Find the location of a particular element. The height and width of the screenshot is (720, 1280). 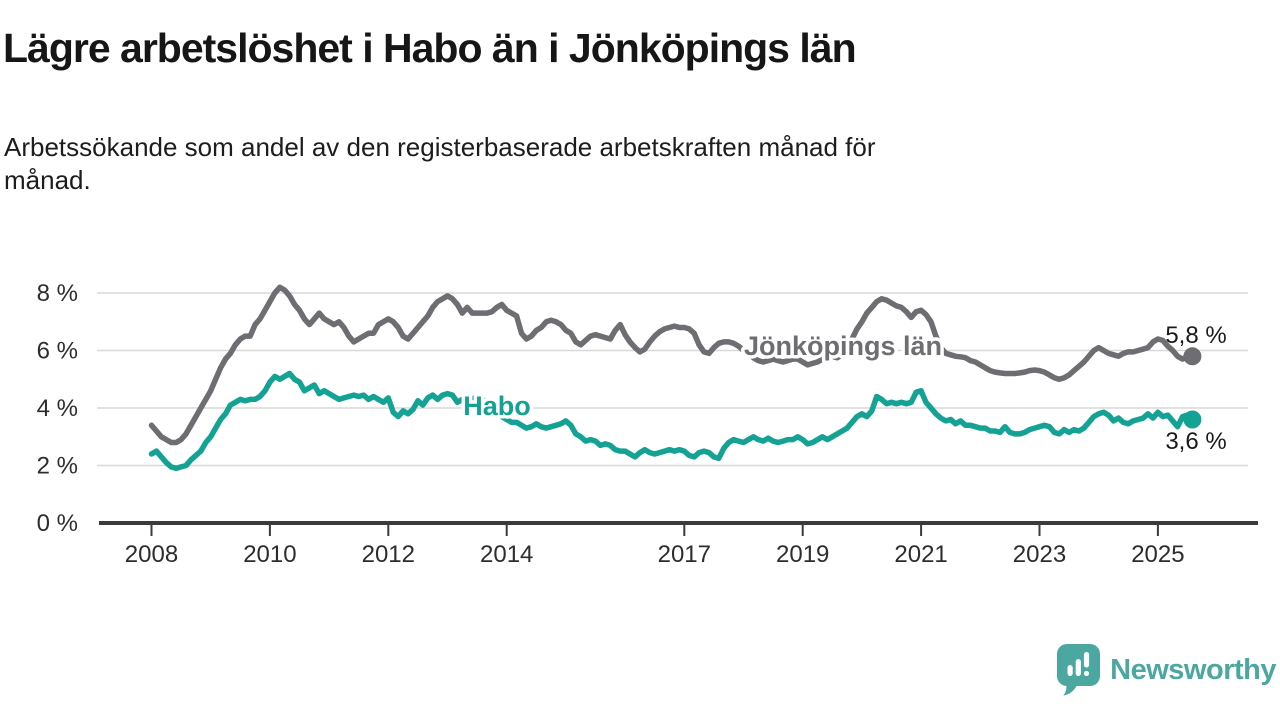

x-tick-label: 2010 is located at coordinates (269, 554).